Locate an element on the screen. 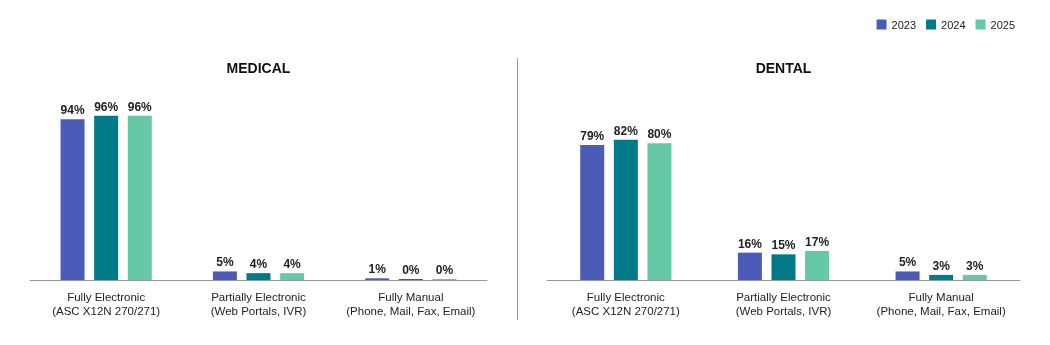  data-label: 79% is located at coordinates (592, 135).